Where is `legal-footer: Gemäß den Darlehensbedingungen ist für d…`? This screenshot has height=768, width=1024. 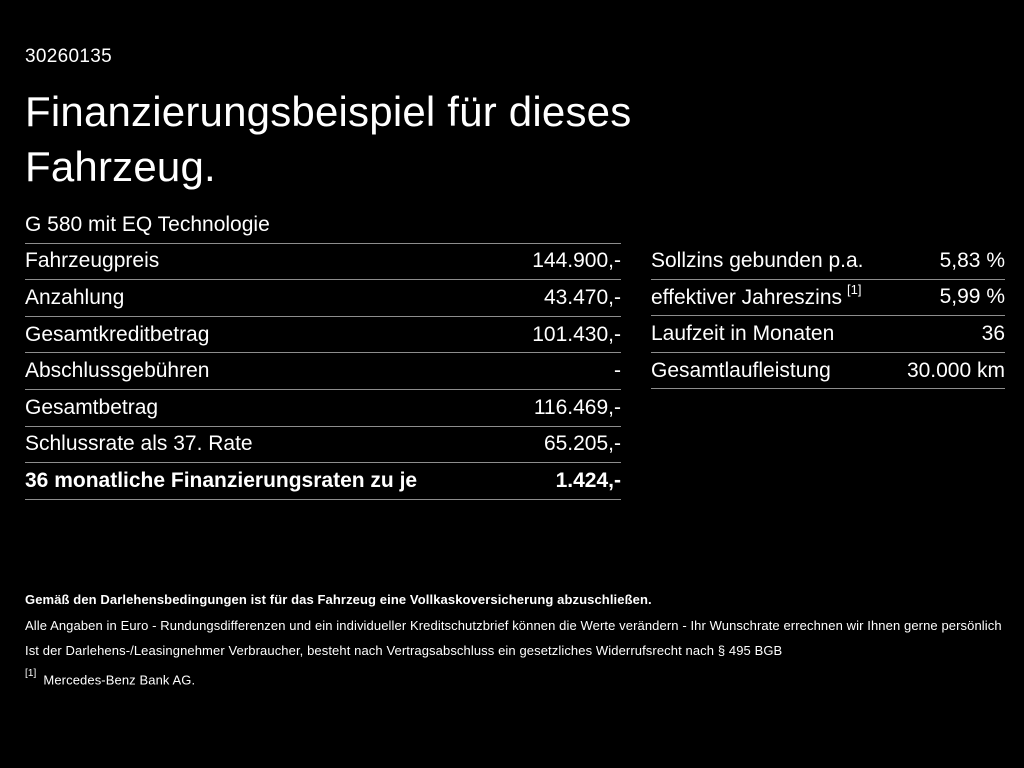 legal-footer: Gemäß den Darlehensbedingungen ist für d… is located at coordinates (515, 644).